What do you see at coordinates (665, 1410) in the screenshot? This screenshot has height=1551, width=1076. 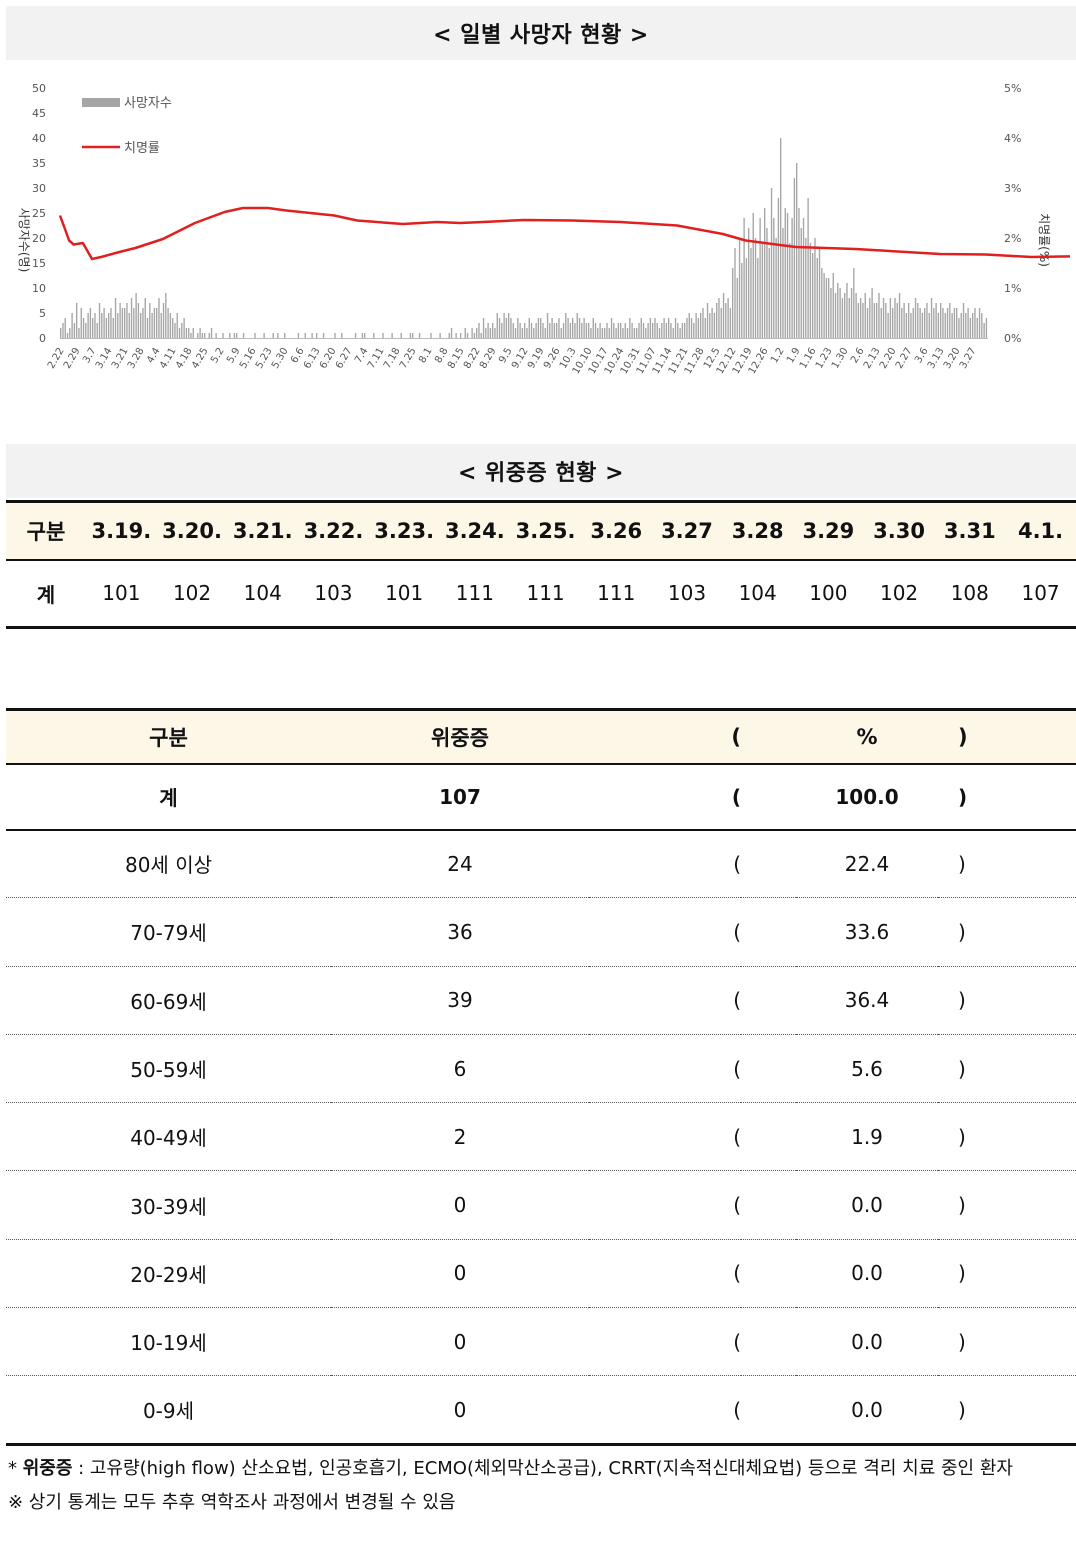 I see `age-open-paren: (` at bounding box center [665, 1410].